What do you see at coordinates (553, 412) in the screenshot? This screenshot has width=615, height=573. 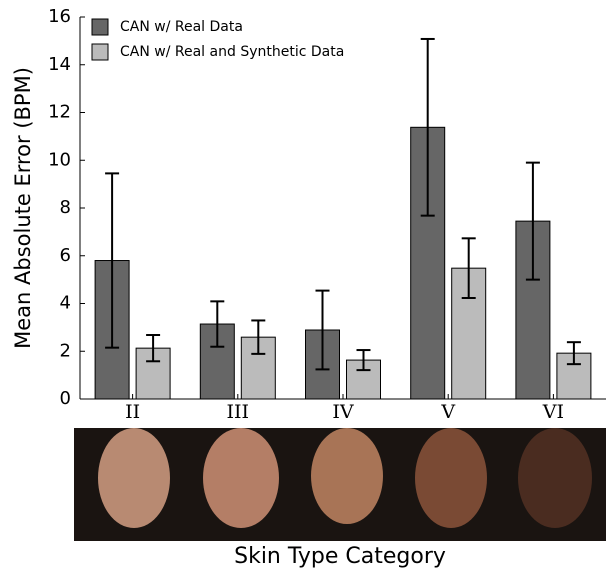 I see `x-tick-label: VI` at bounding box center [553, 412].